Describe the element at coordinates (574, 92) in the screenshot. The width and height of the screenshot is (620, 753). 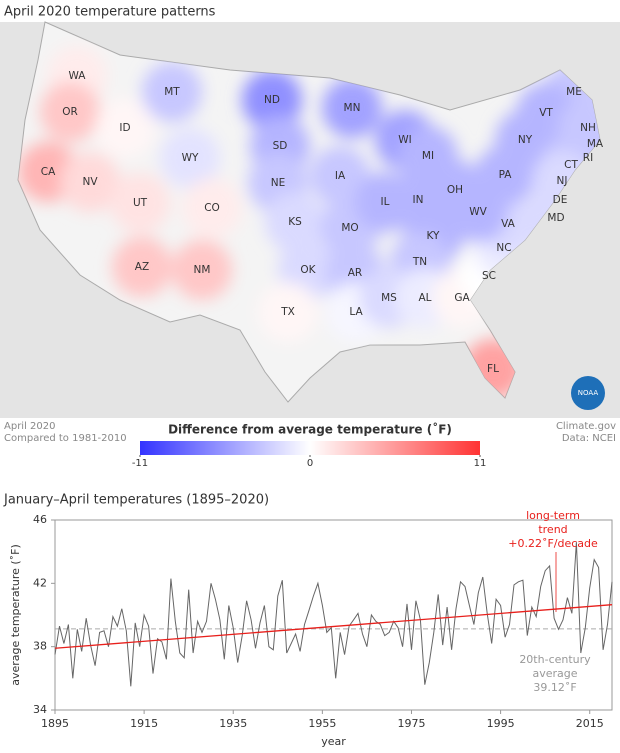
I see `state-label: ME` at that location.